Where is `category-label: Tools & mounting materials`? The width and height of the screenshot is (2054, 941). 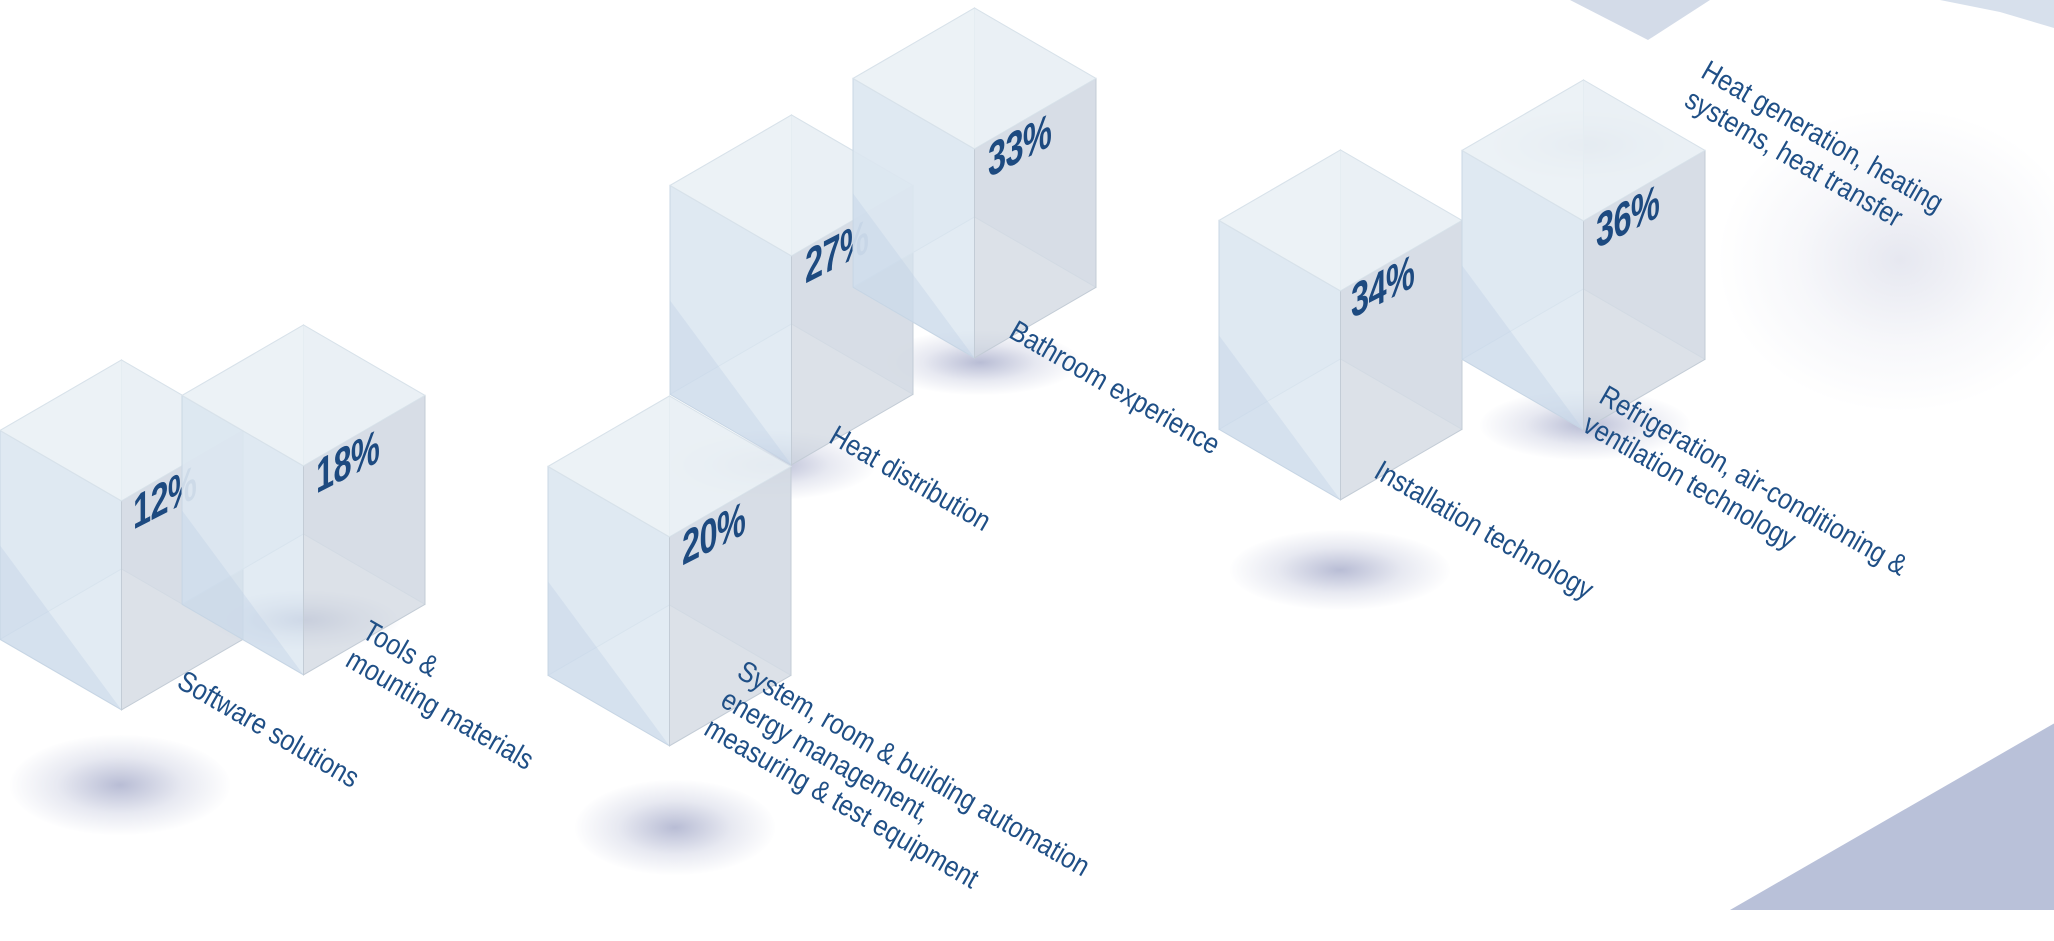
category-label: Tools & mounting materials is located at coordinates (447, 696).